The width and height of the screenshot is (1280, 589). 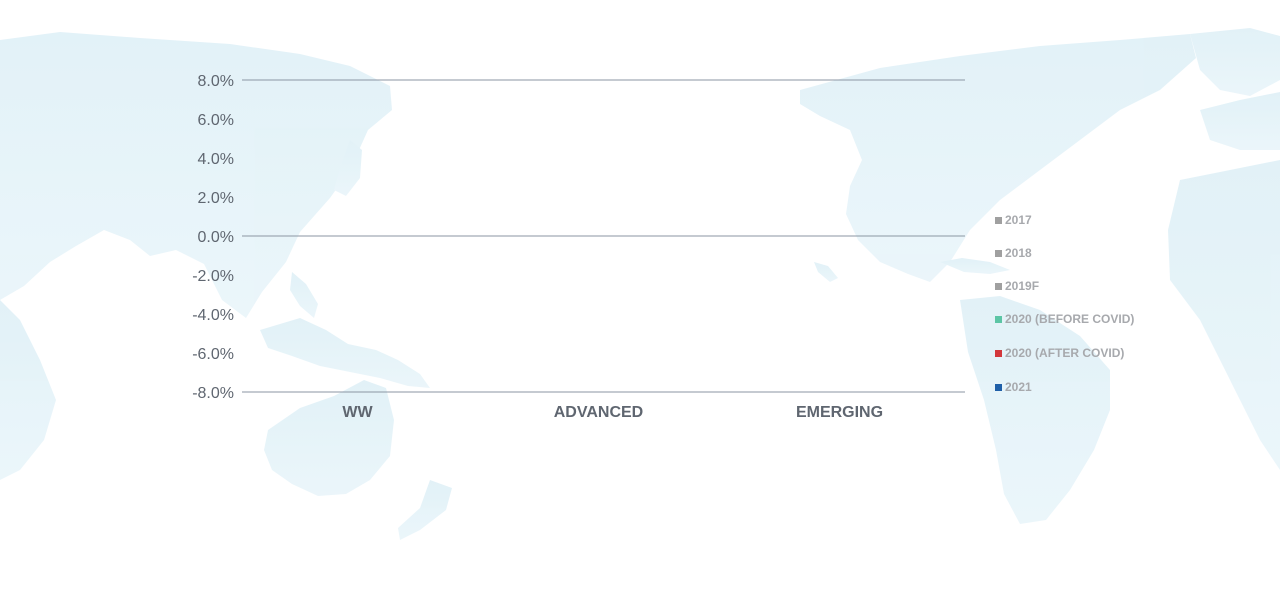 What do you see at coordinates (216, 120) in the screenshot?
I see `y-tick-label: 6.0%` at bounding box center [216, 120].